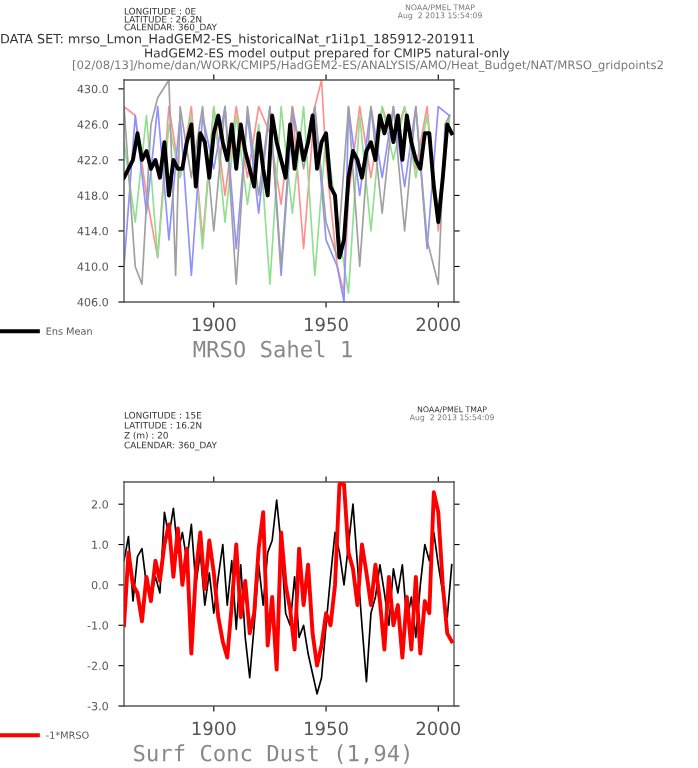 This screenshot has width=698, height=768. What do you see at coordinates (272, 349) in the screenshot?
I see `text: MRSO Sahel 1` at bounding box center [272, 349].